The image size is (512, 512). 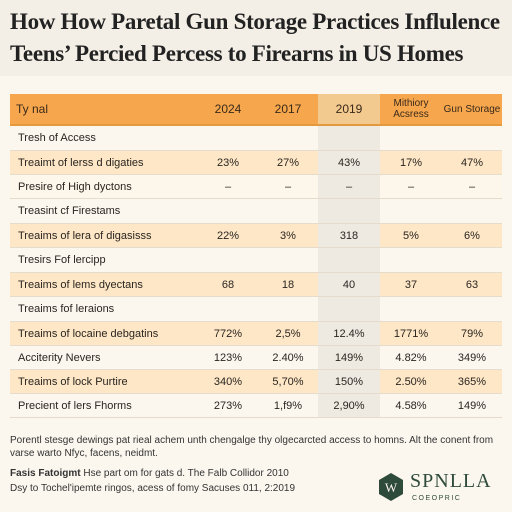 I want to click on table-cell: 2,90%, so click(x=349, y=405).